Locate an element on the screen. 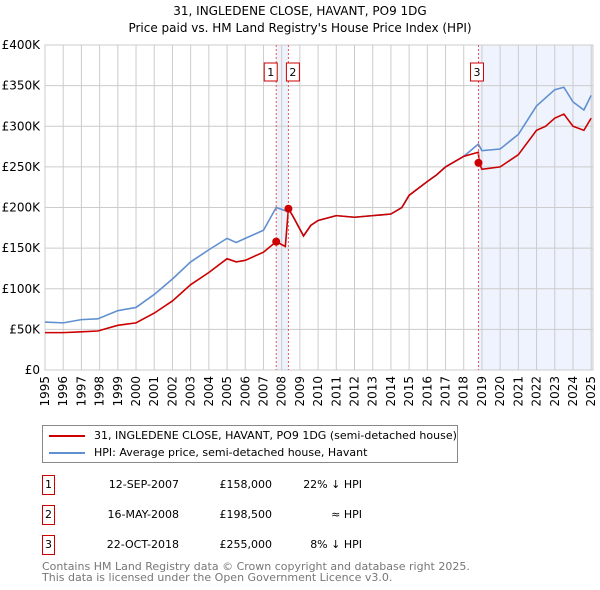 The width and height of the screenshot is (600, 590). x-tick-label: 2013 is located at coordinates (373, 391).